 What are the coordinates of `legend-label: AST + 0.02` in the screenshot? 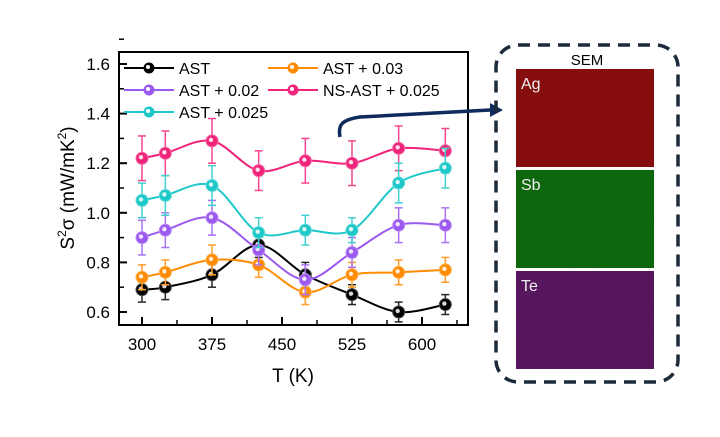 It's located at (219, 91).